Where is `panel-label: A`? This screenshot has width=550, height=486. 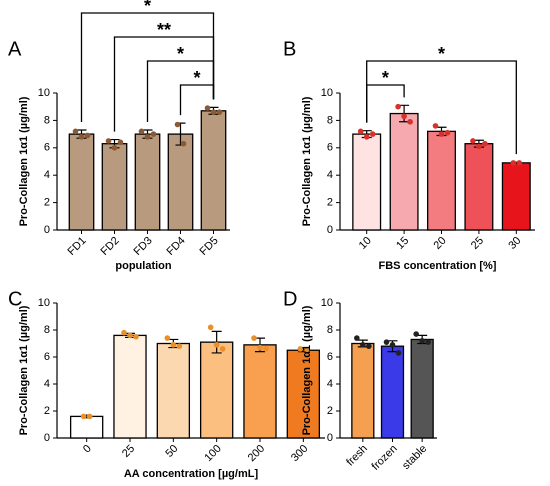 panel-label: A is located at coordinates (15, 49).